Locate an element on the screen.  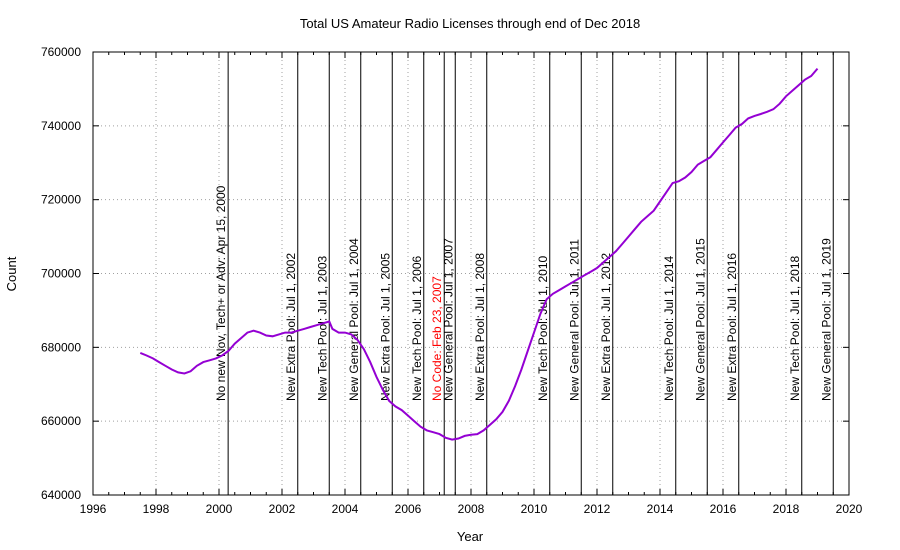
annotation-label: New Extra Pool: Jul 1, 2008 is located at coordinates (480, 327).